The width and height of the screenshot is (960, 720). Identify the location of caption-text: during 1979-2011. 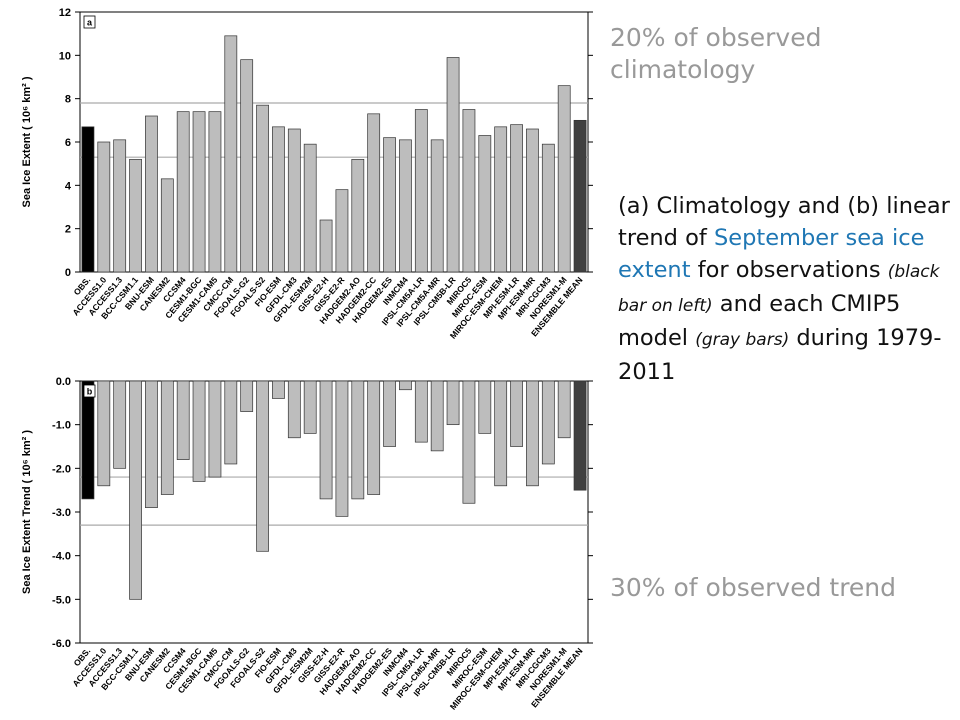
(780, 355).